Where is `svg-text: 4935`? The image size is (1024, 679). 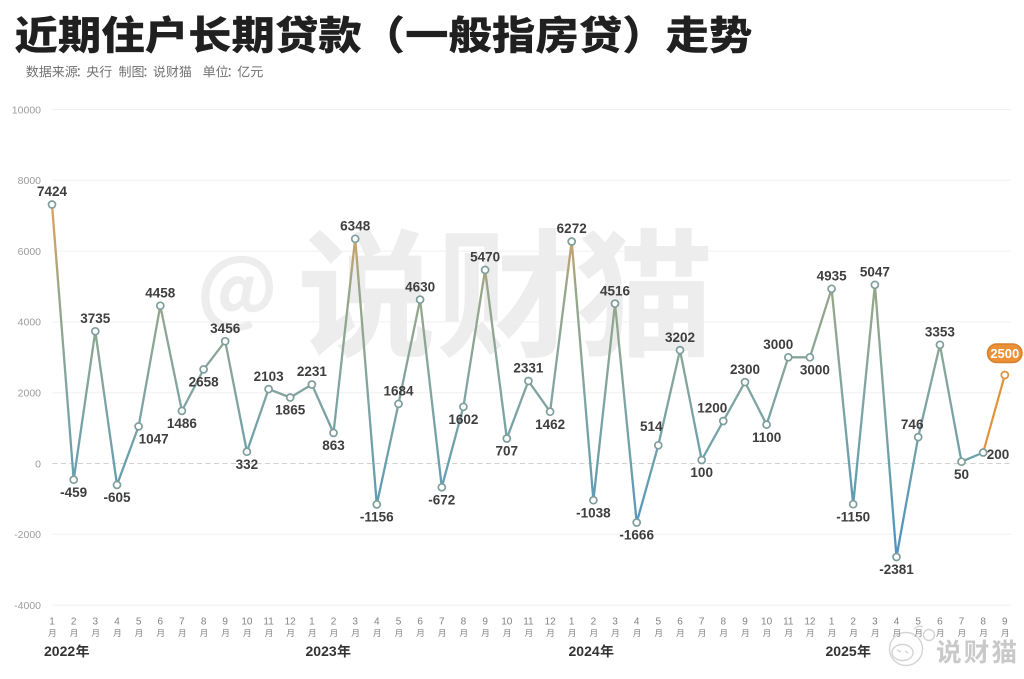
svg-text: 4935 is located at coordinates (832, 276).